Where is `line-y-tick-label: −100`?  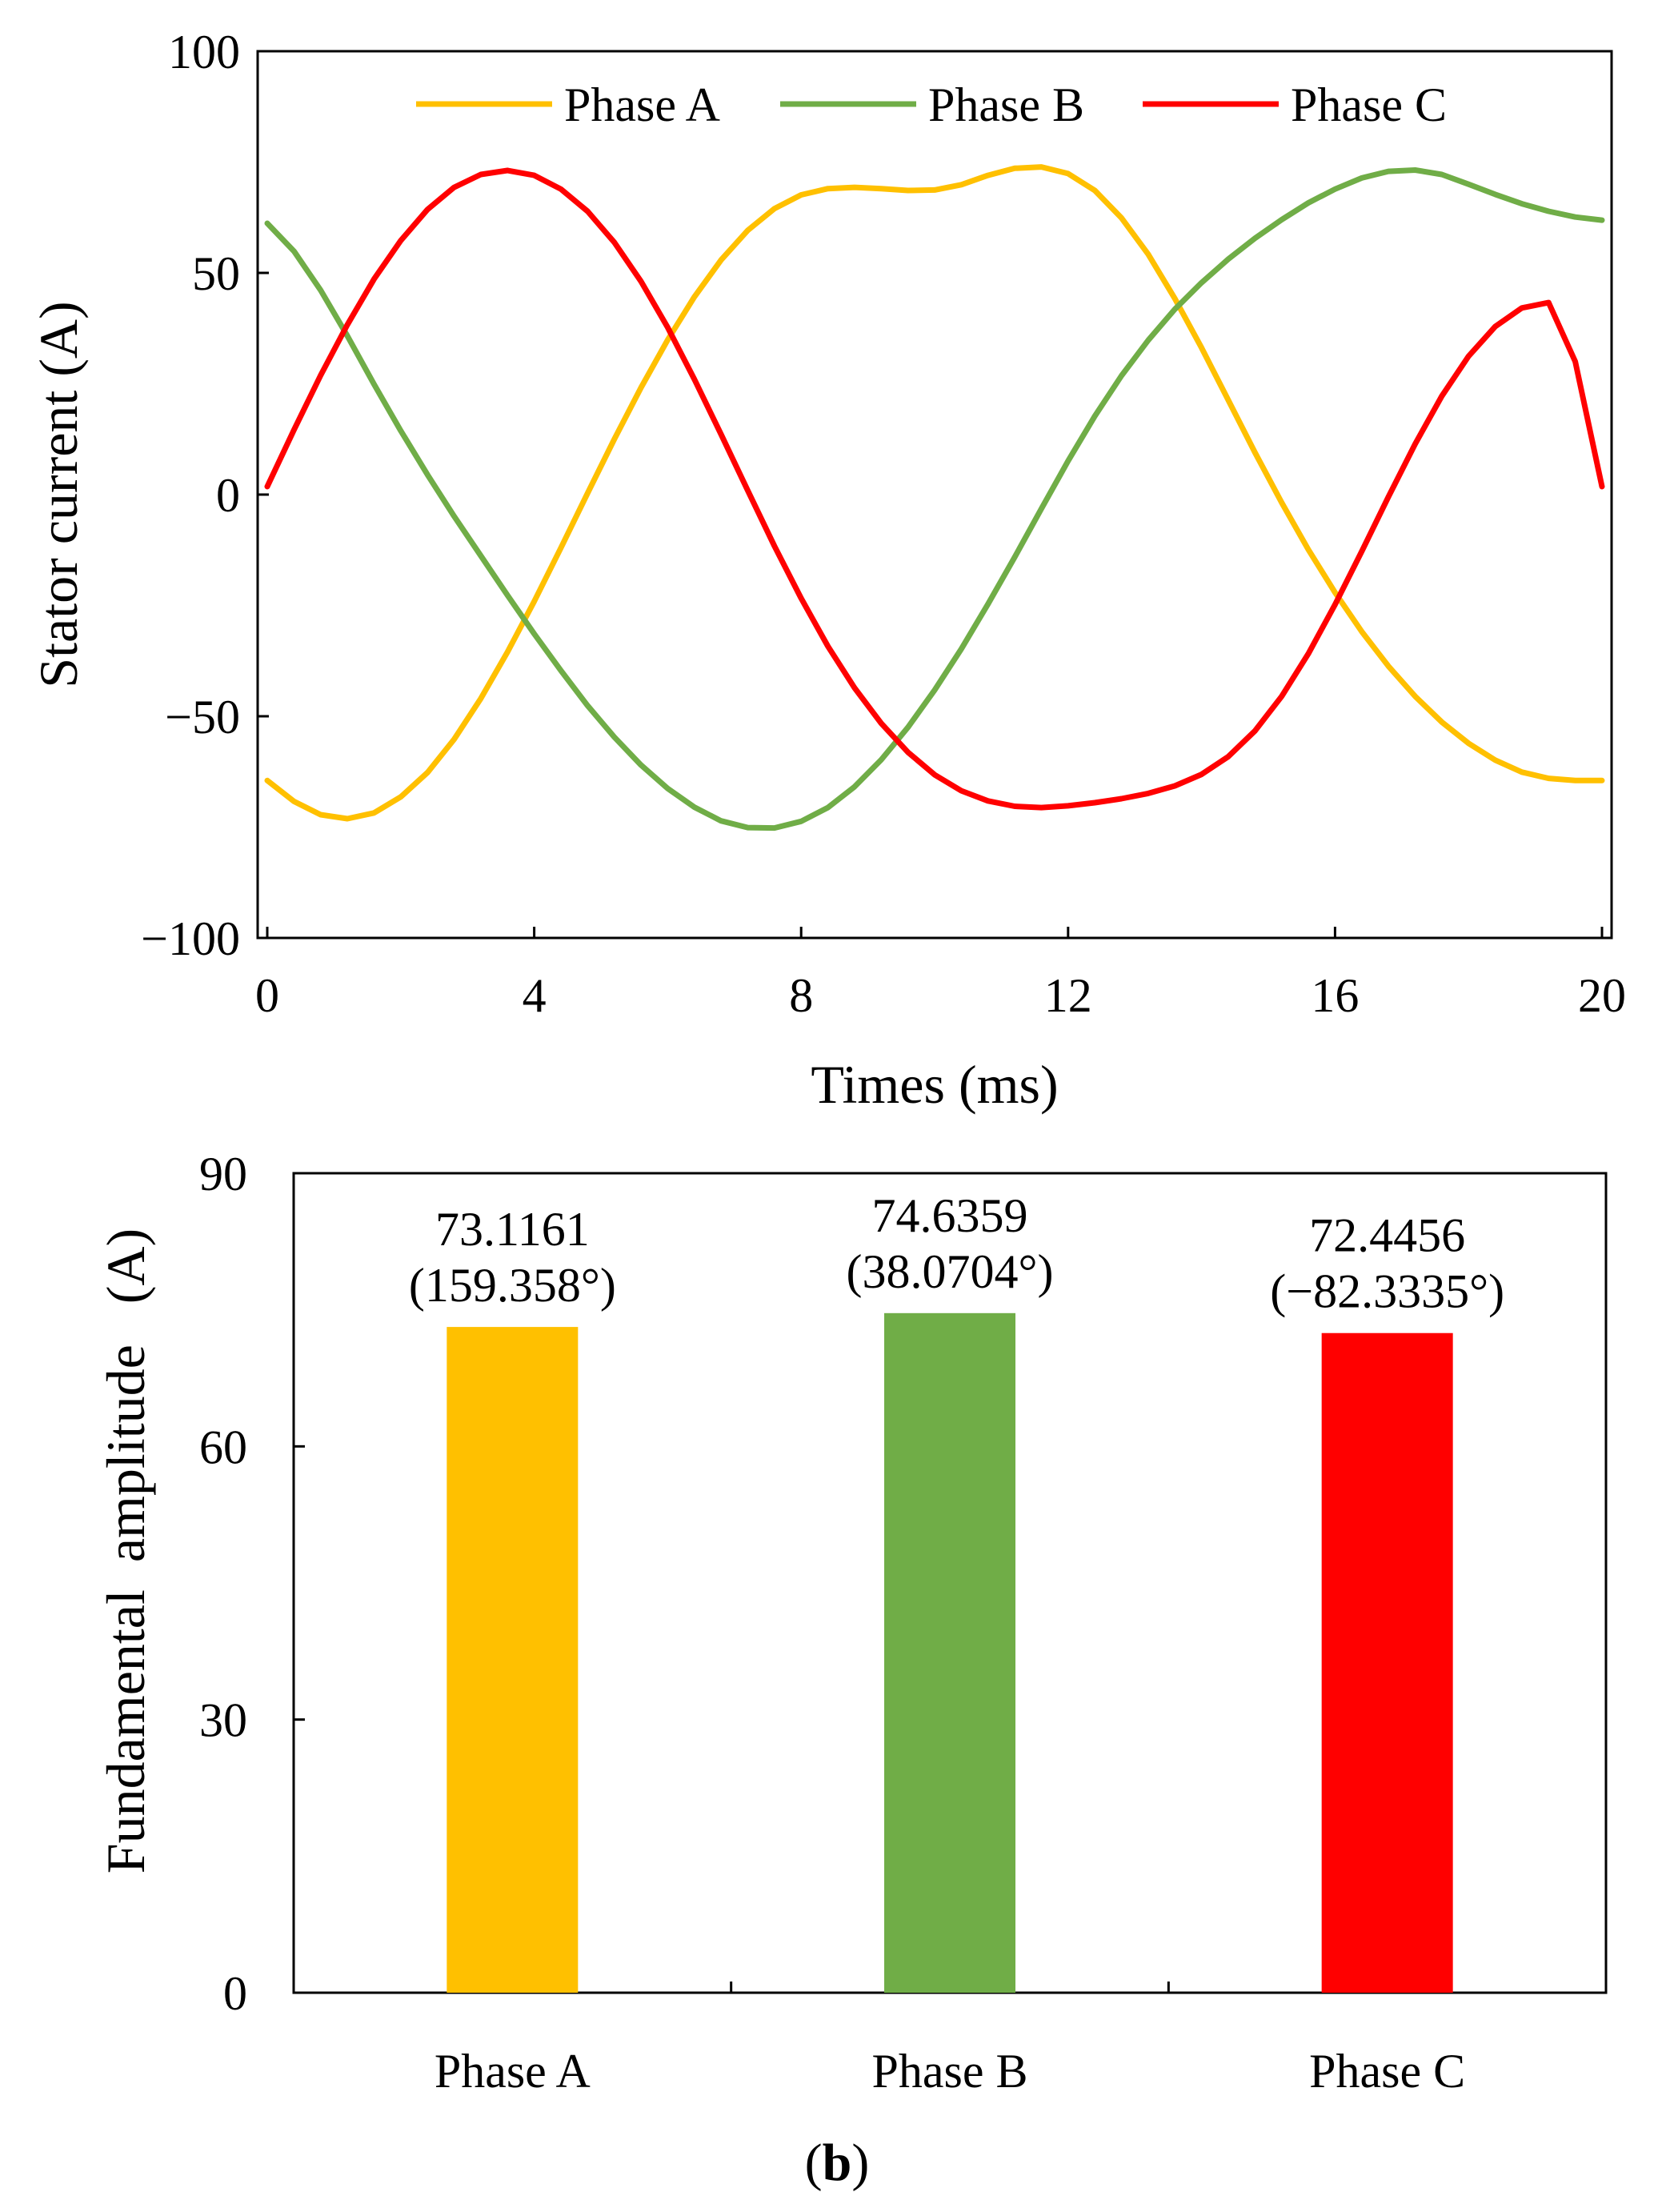
line-y-tick-label: −100 is located at coordinates (190, 938).